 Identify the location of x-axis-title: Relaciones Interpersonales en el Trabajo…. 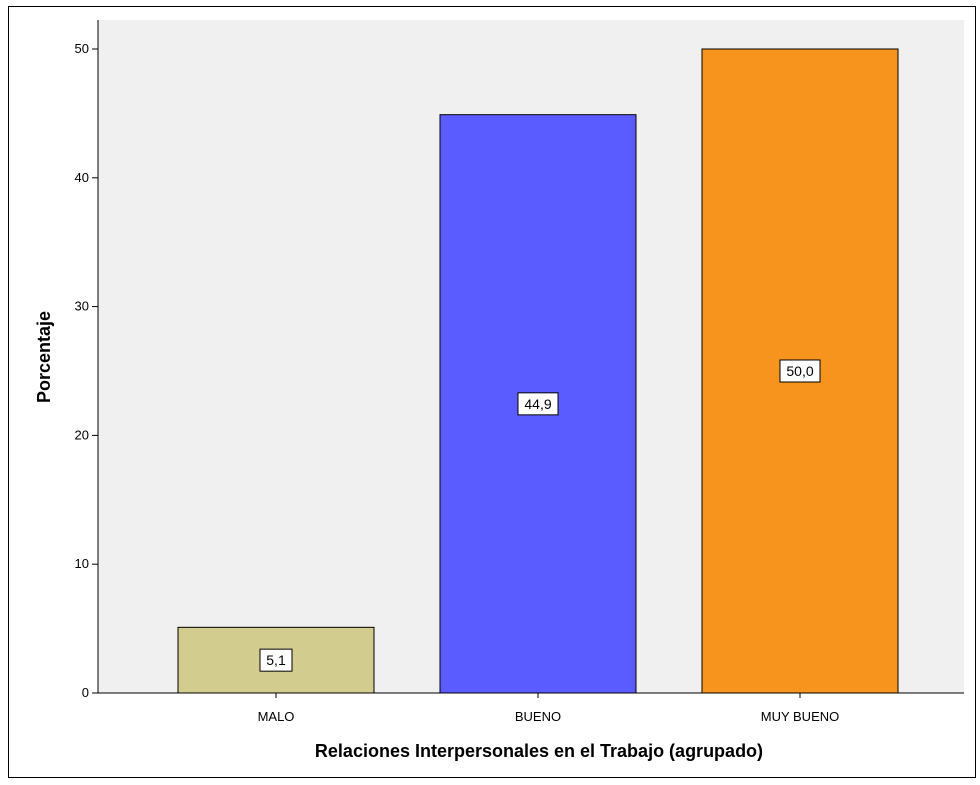
(539, 751).